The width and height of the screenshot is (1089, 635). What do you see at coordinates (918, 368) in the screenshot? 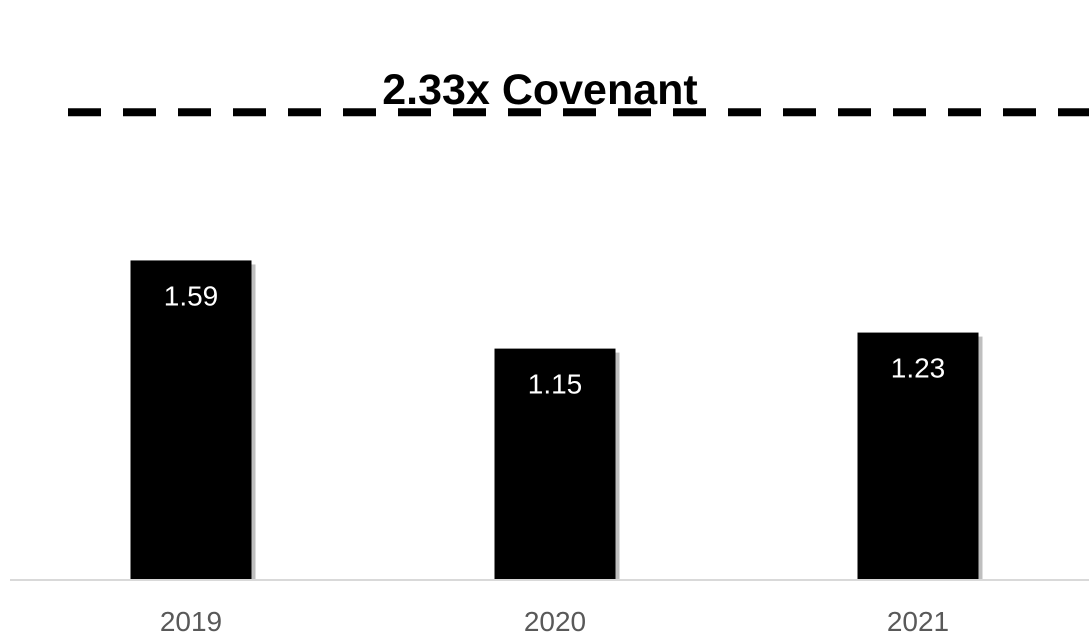
I see `data-label-2021: 1.23` at bounding box center [918, 368].